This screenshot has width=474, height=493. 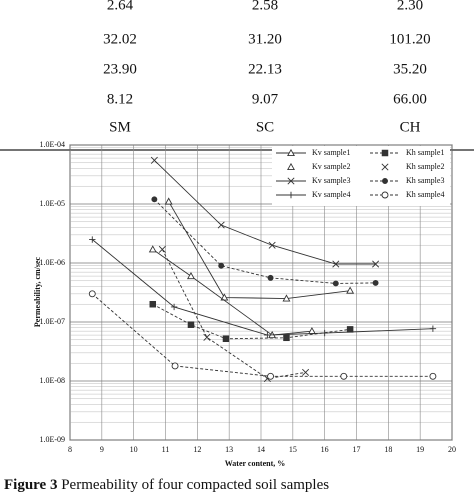 I want to click on table-cell: 2.30, so click(x=410, y=6).